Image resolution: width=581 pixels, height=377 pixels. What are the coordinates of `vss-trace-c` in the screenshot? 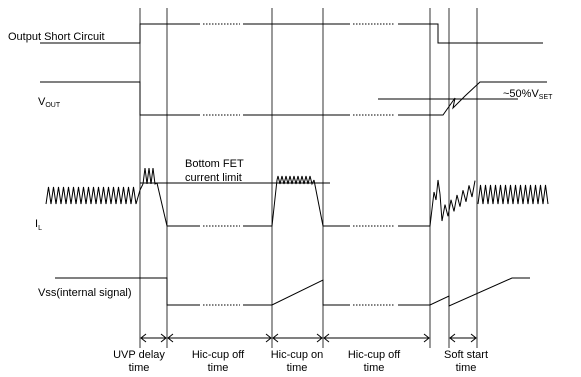 It's located at (464, 292).